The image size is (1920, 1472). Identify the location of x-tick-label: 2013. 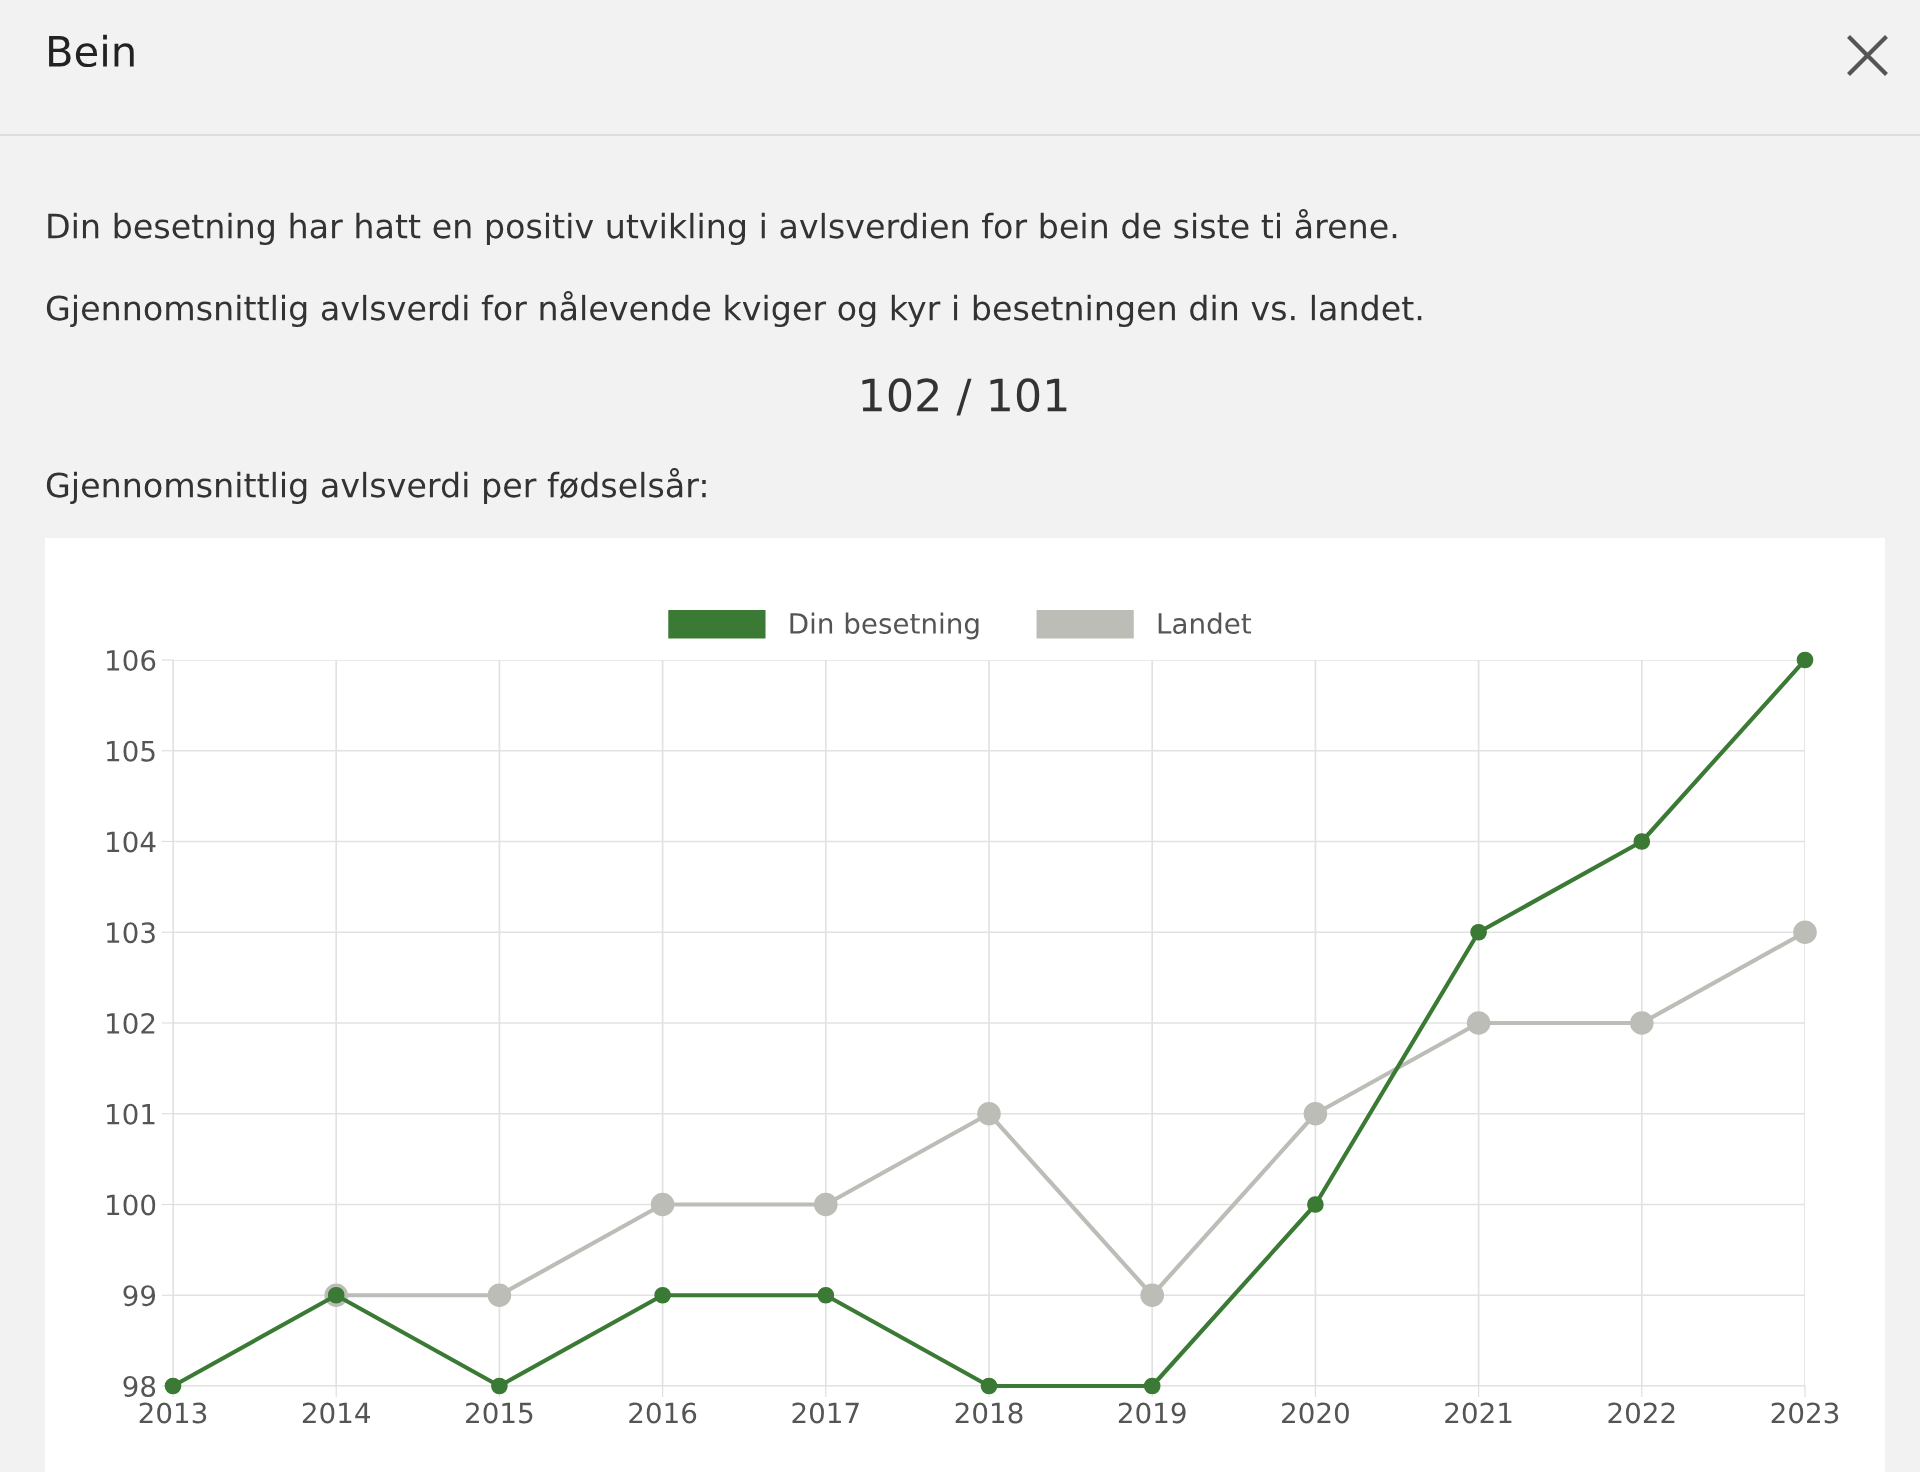
(173, 1413).